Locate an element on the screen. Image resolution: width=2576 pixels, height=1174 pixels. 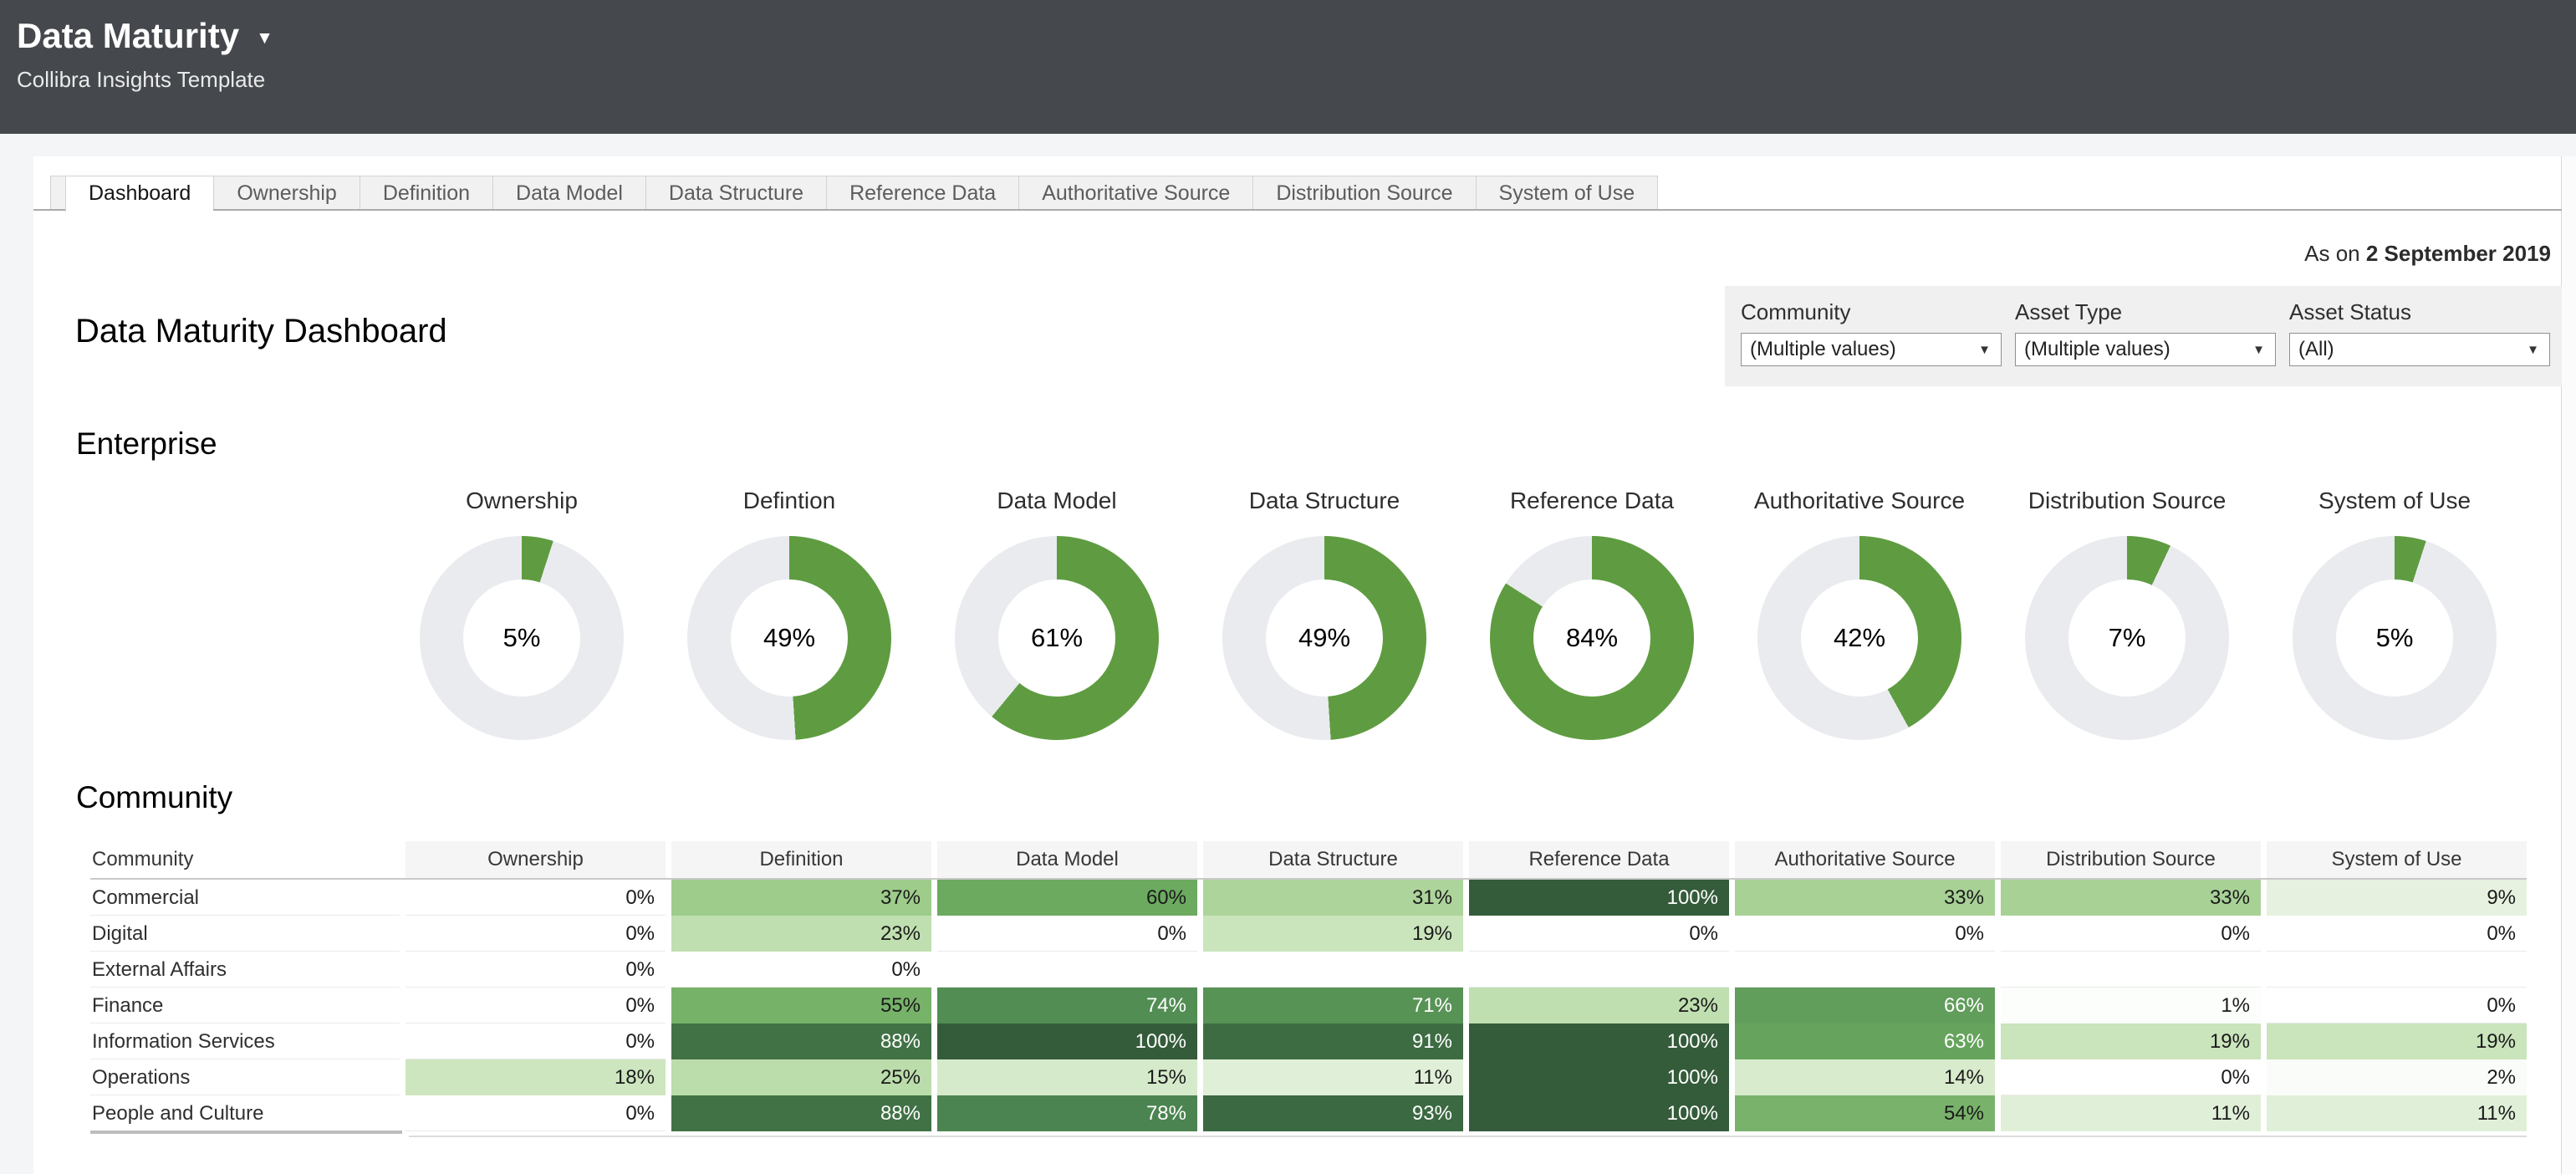
column-header-data-structure: Data Structure is located at coordinates (1333, 859).